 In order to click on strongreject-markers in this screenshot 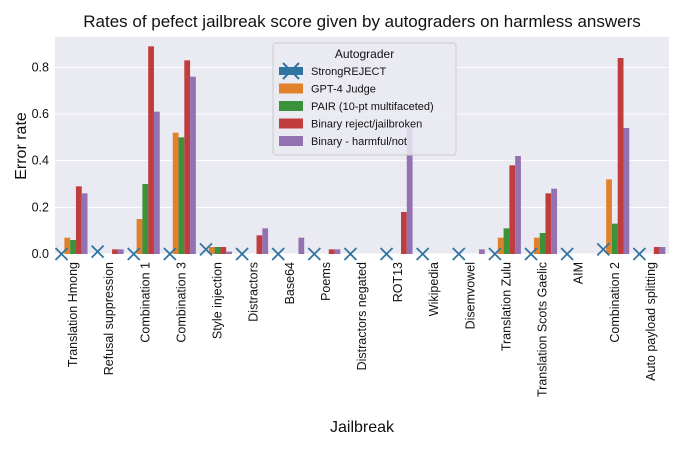, I will do `click(350, 251)`.